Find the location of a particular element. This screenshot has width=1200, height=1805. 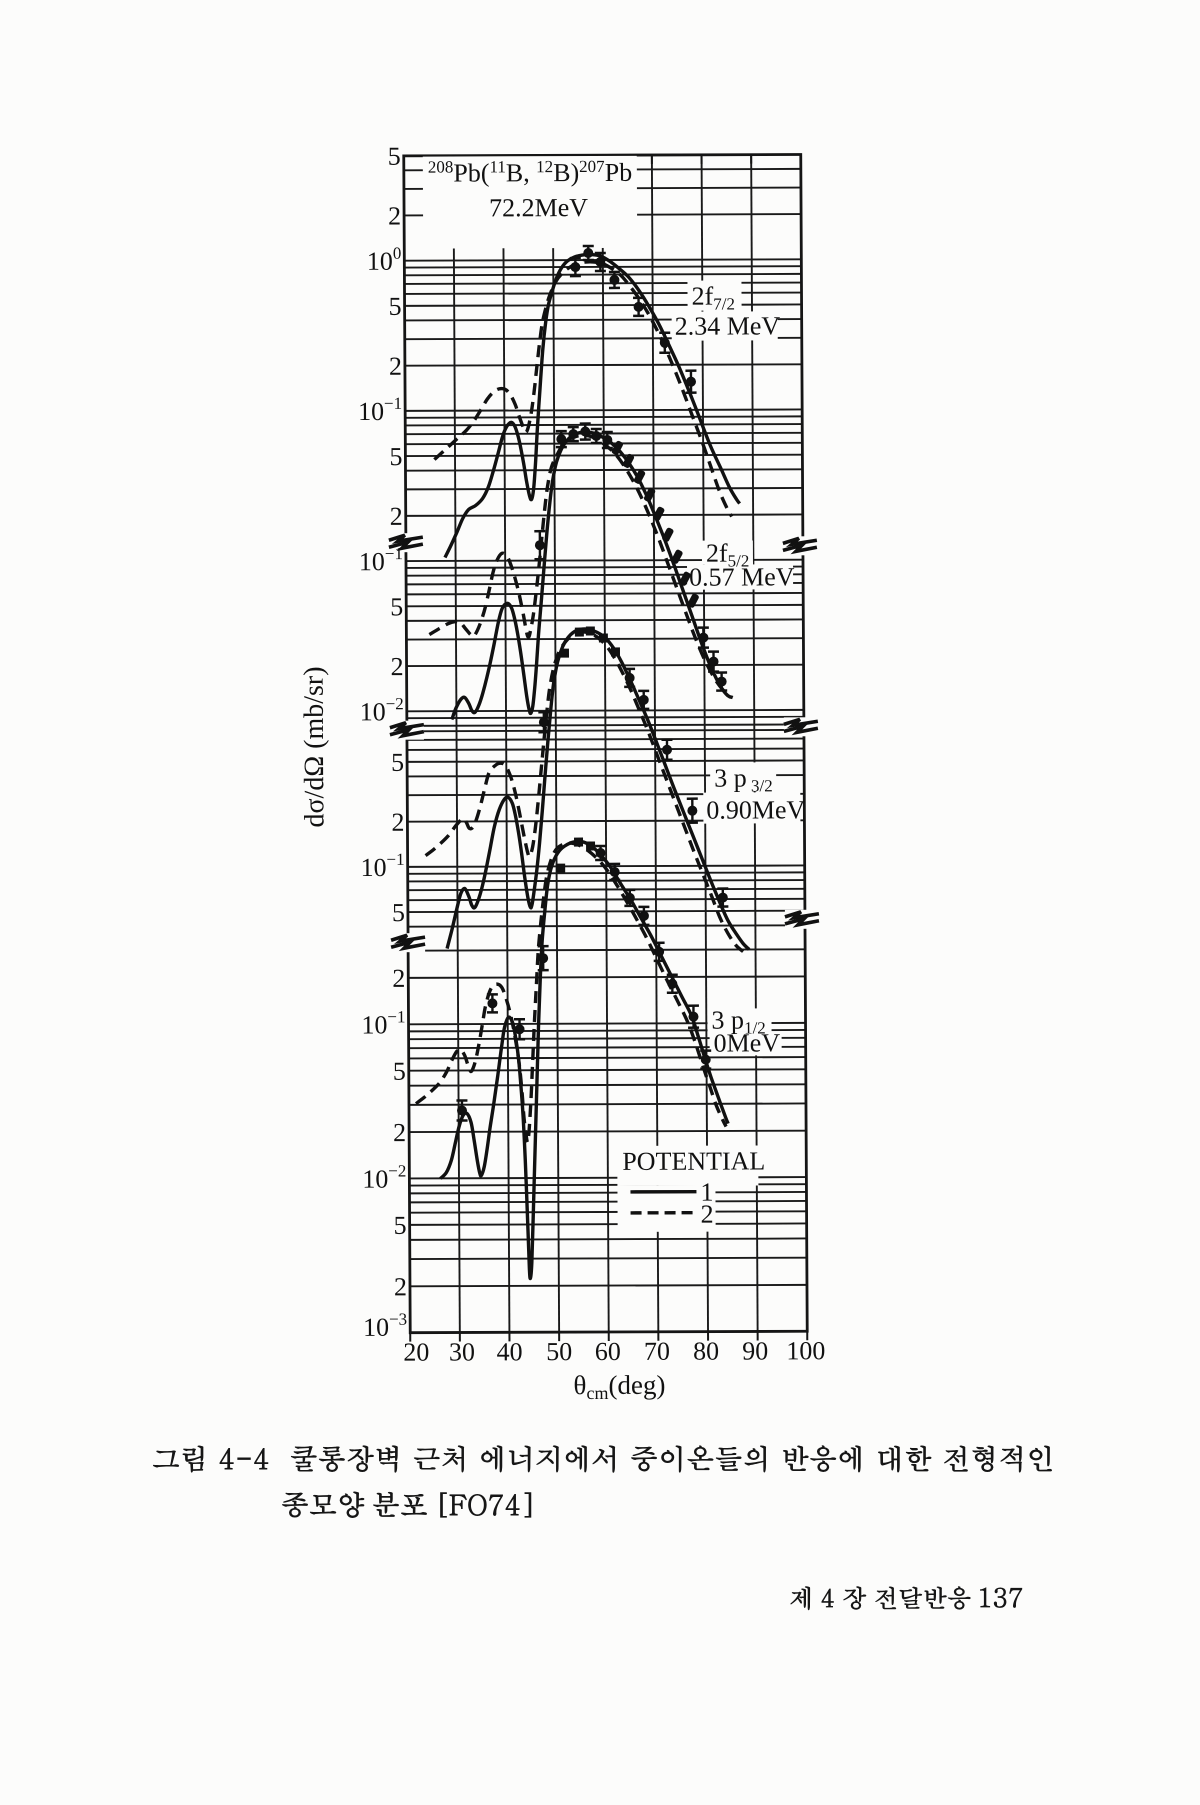

svg-text: 100 is located at coordinates (805, 1350).